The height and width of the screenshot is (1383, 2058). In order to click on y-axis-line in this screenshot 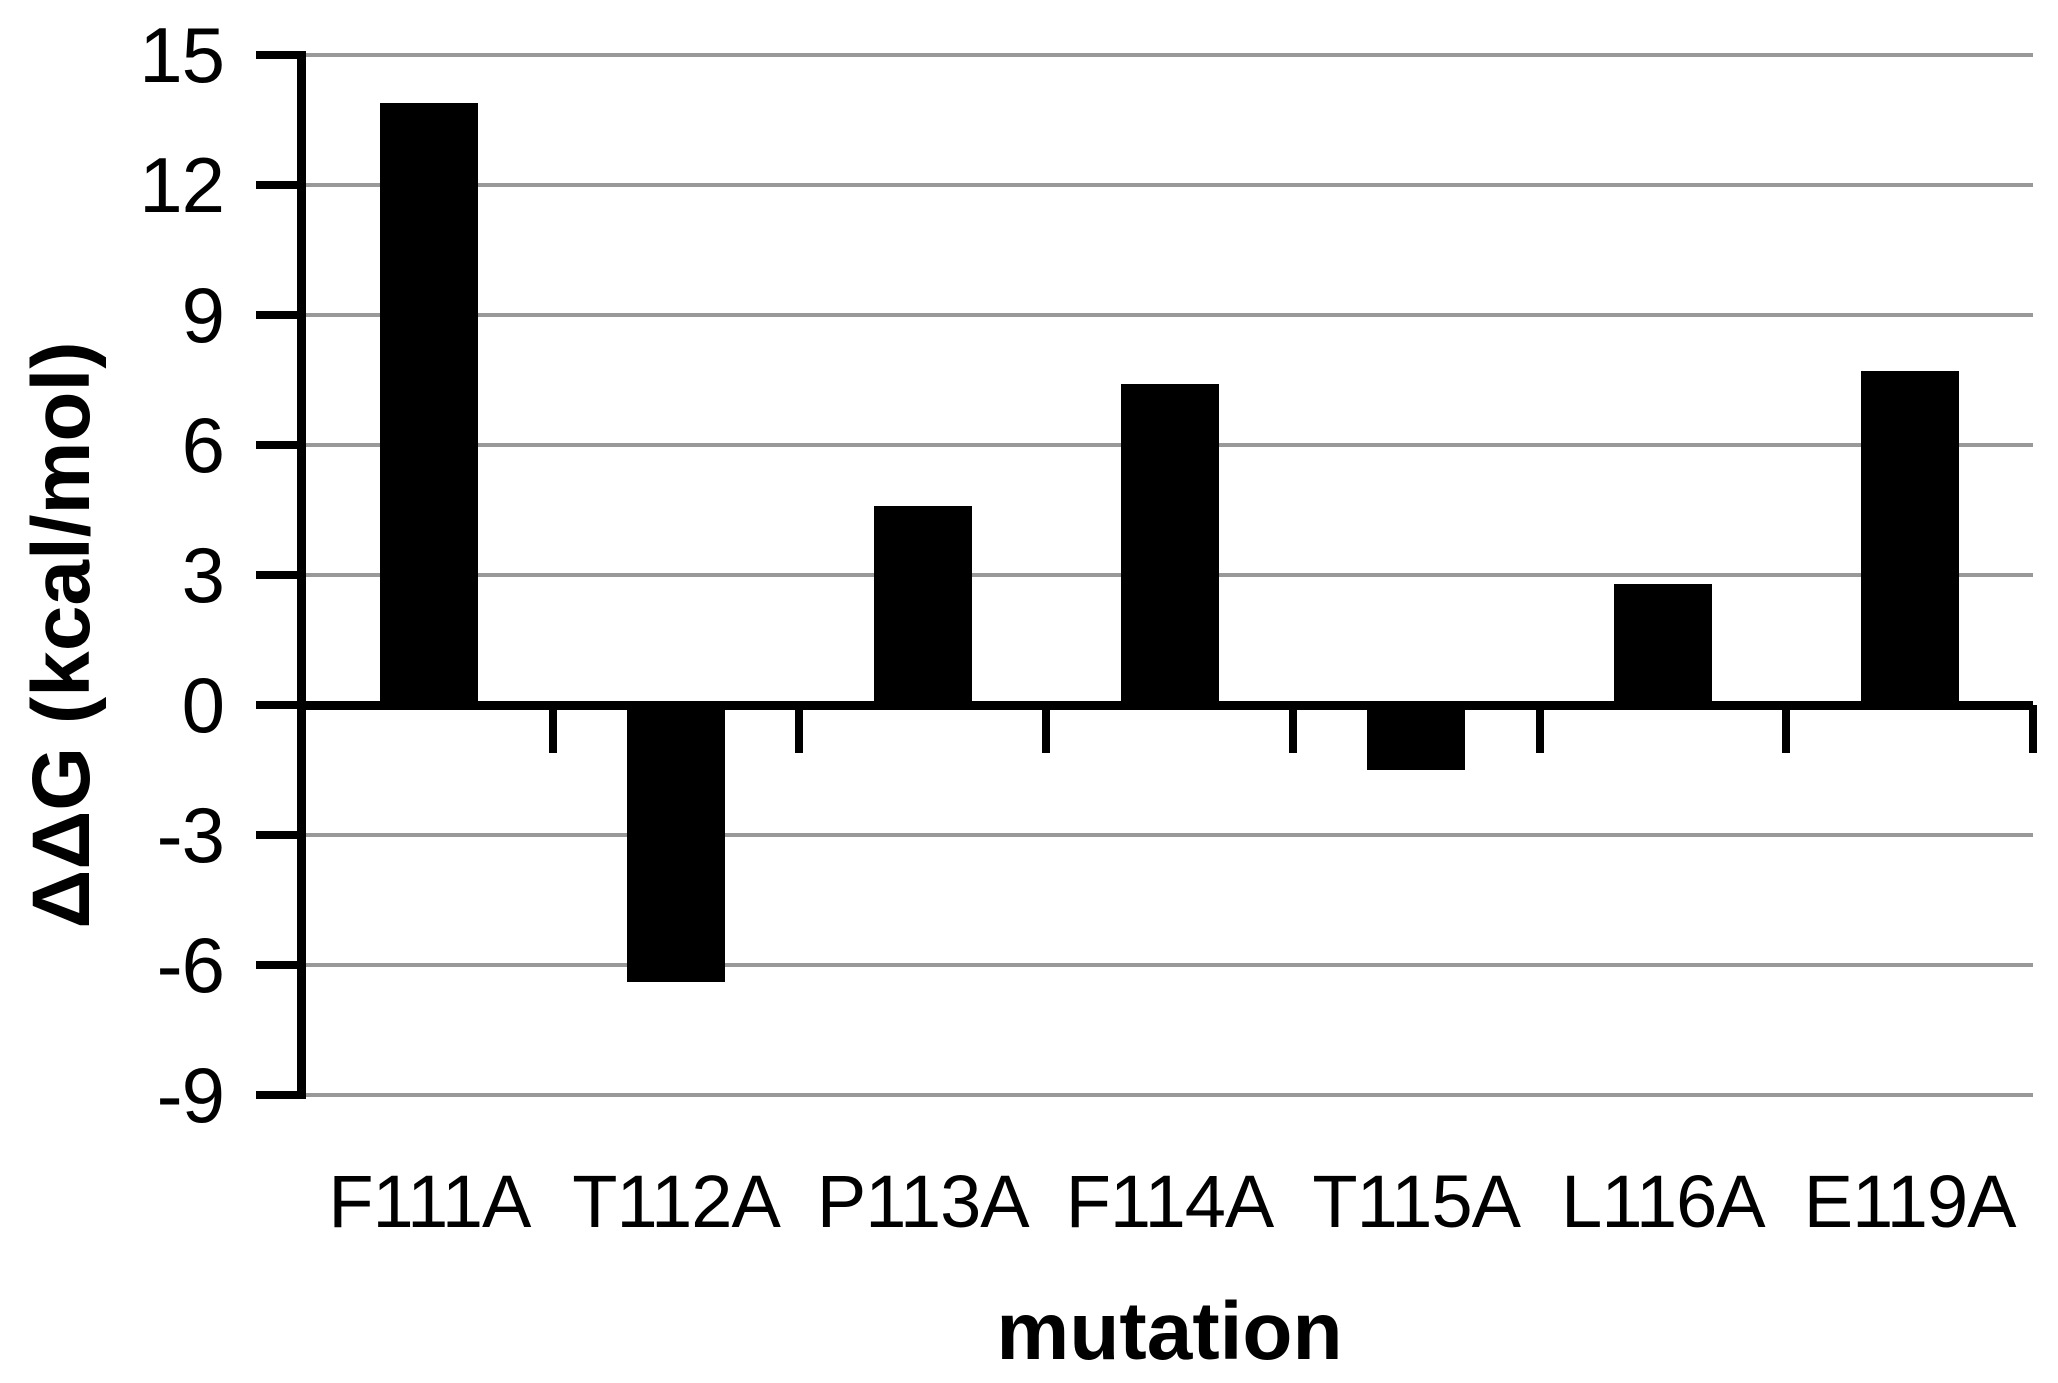, I will do `click(301, 575)`.